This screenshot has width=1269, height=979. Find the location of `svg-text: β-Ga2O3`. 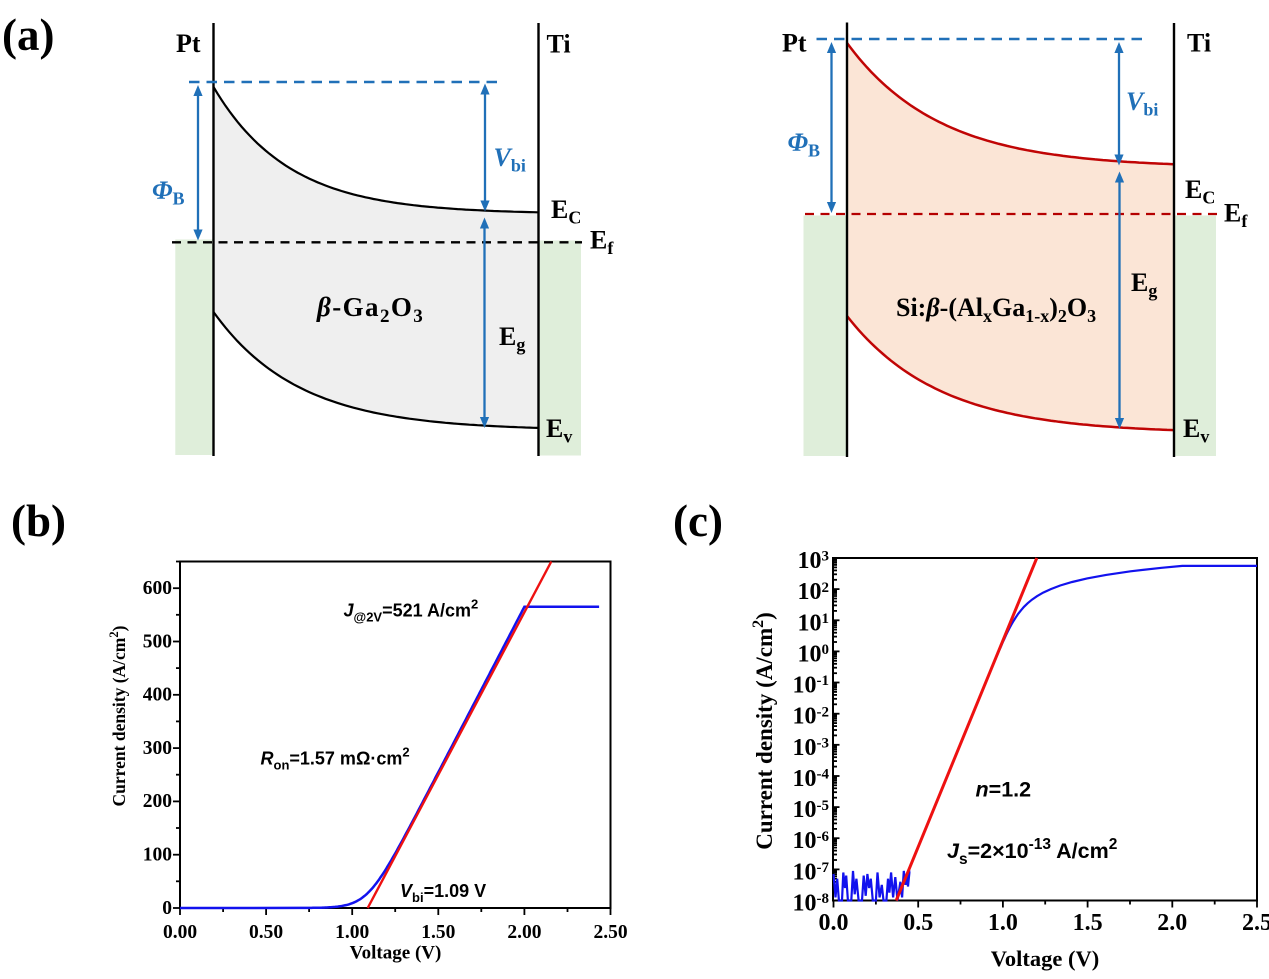

svg-text: β-Ga2O3 is located at coordinates (370, 309).